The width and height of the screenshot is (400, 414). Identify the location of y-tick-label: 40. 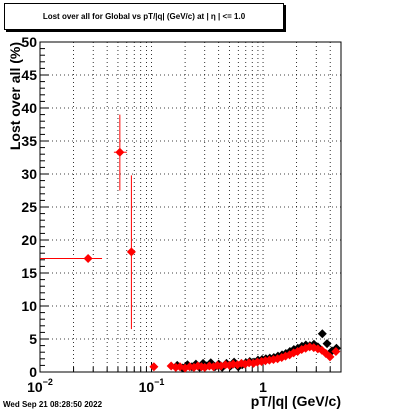
(29, 108).